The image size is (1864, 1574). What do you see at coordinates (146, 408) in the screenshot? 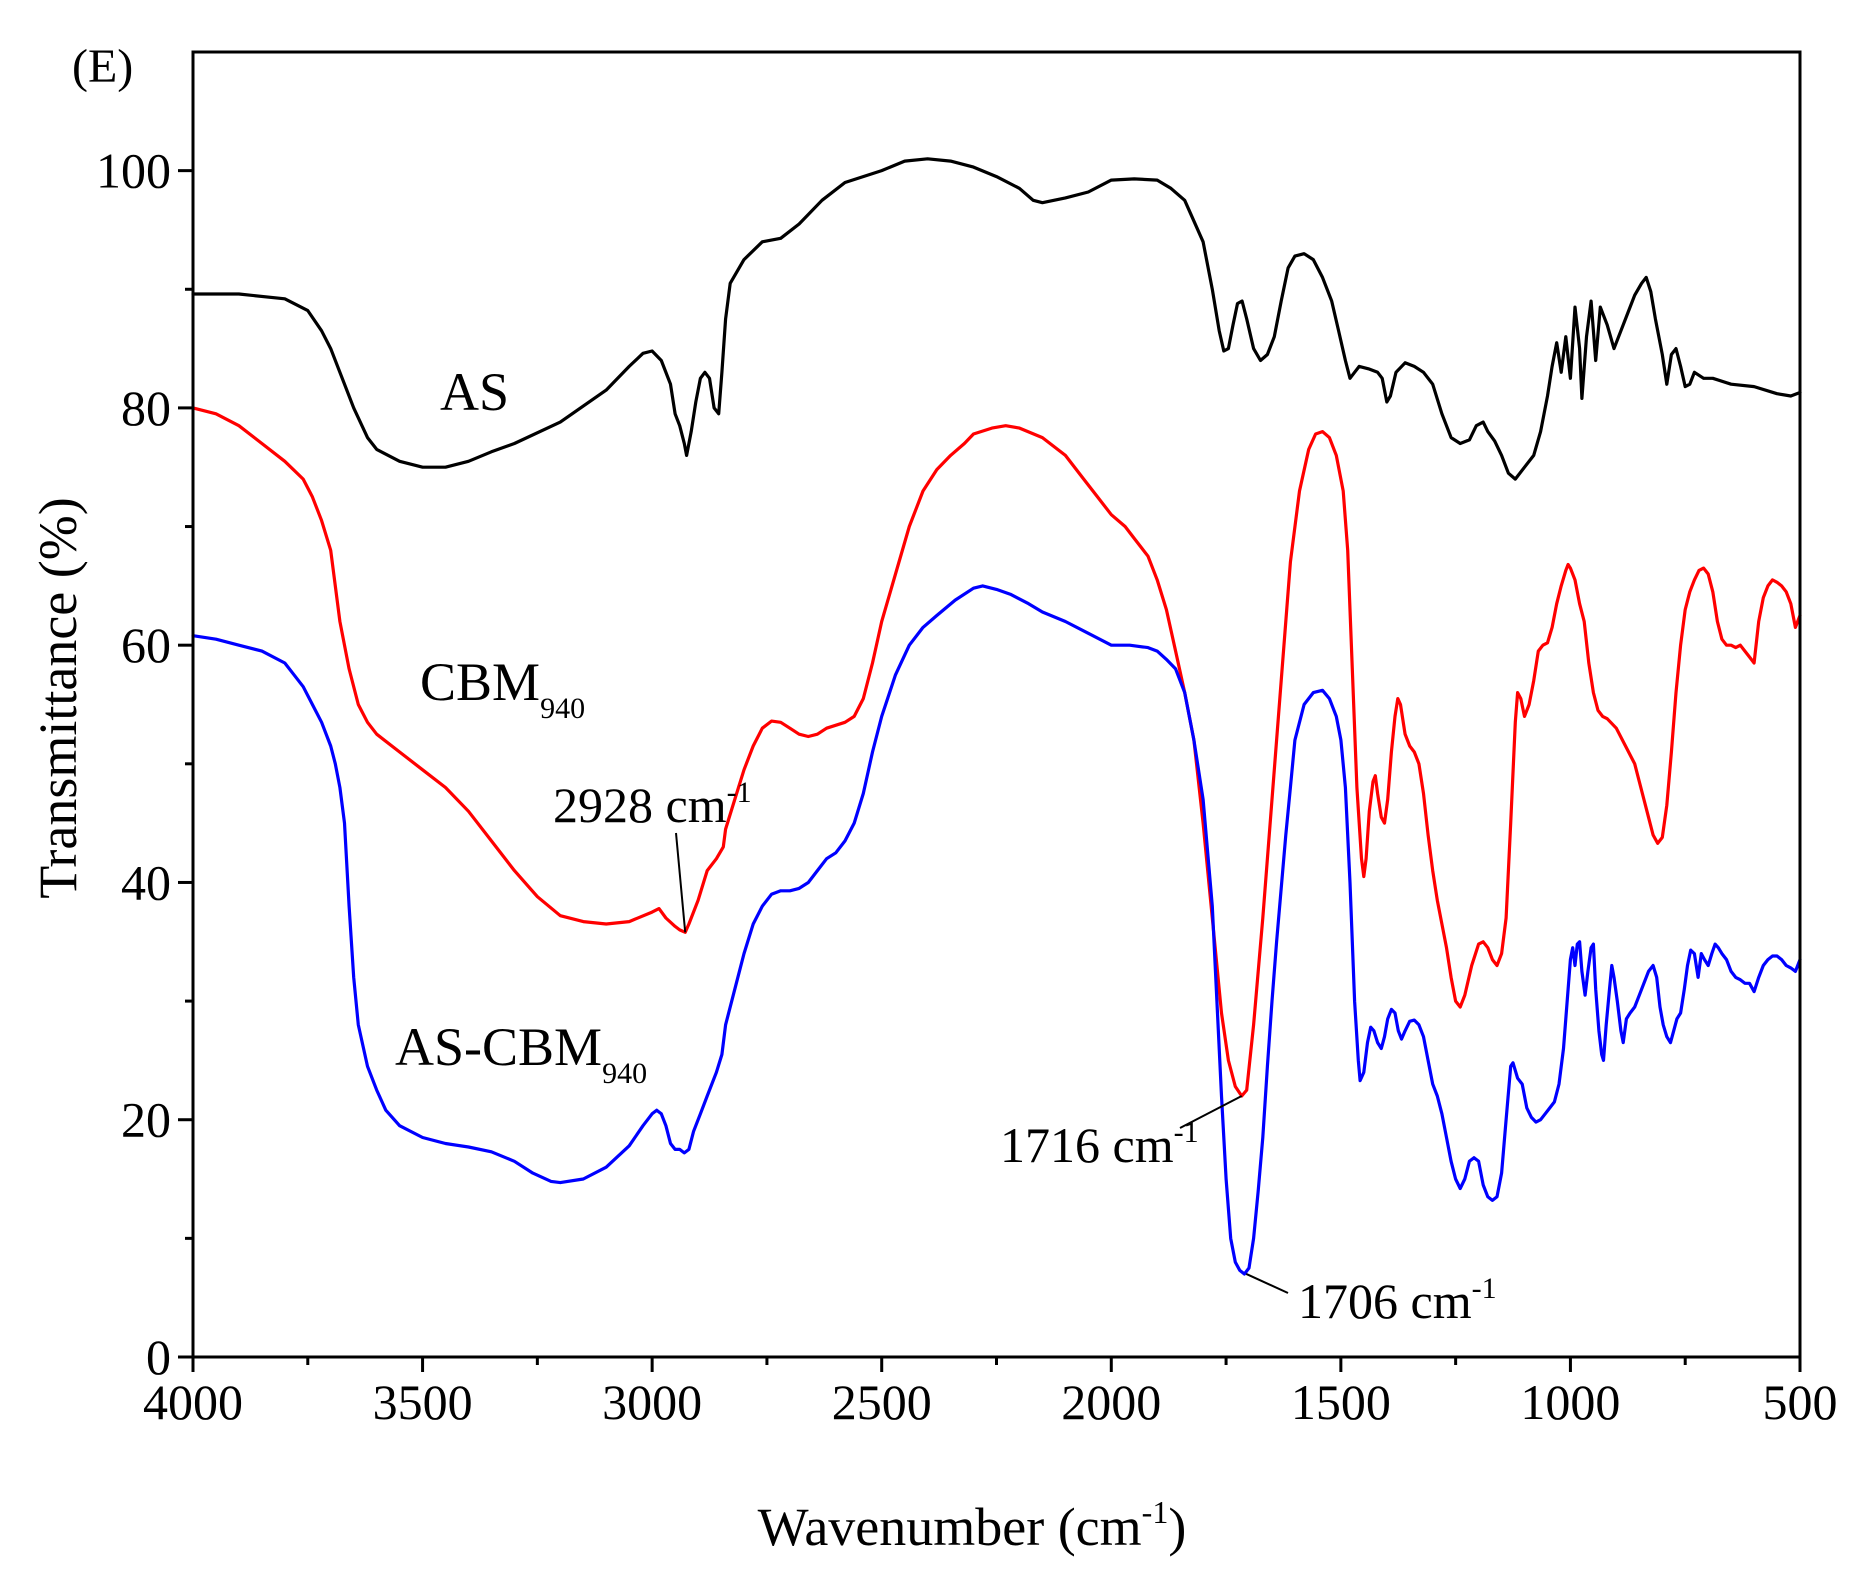
I see `y-tick-label: 80` at bounding box center [146, 408].